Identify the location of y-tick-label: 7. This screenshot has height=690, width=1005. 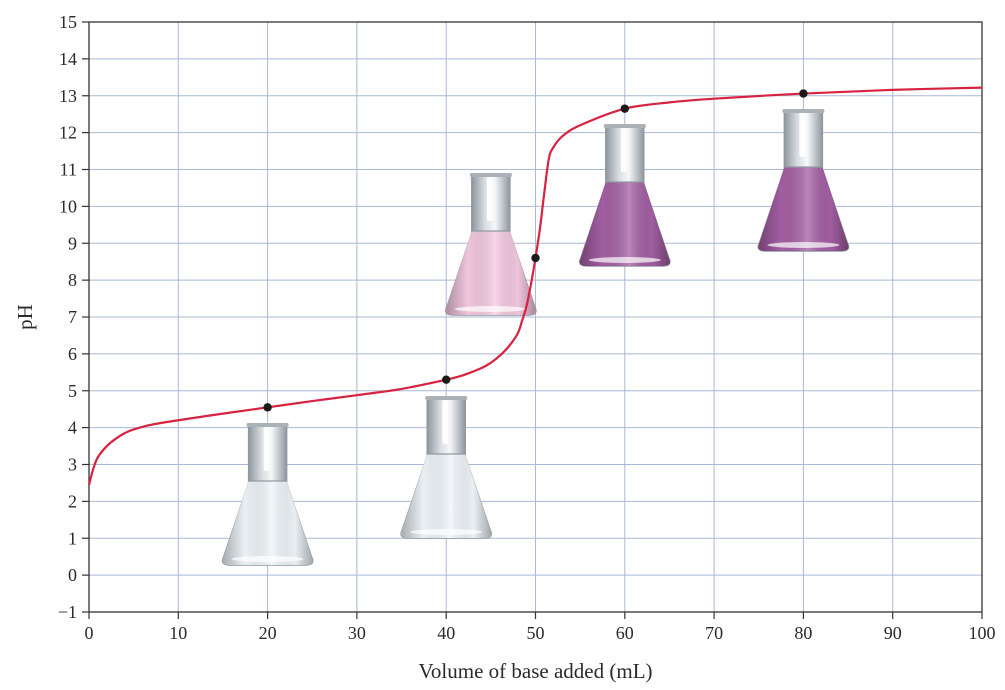
(72, 317).